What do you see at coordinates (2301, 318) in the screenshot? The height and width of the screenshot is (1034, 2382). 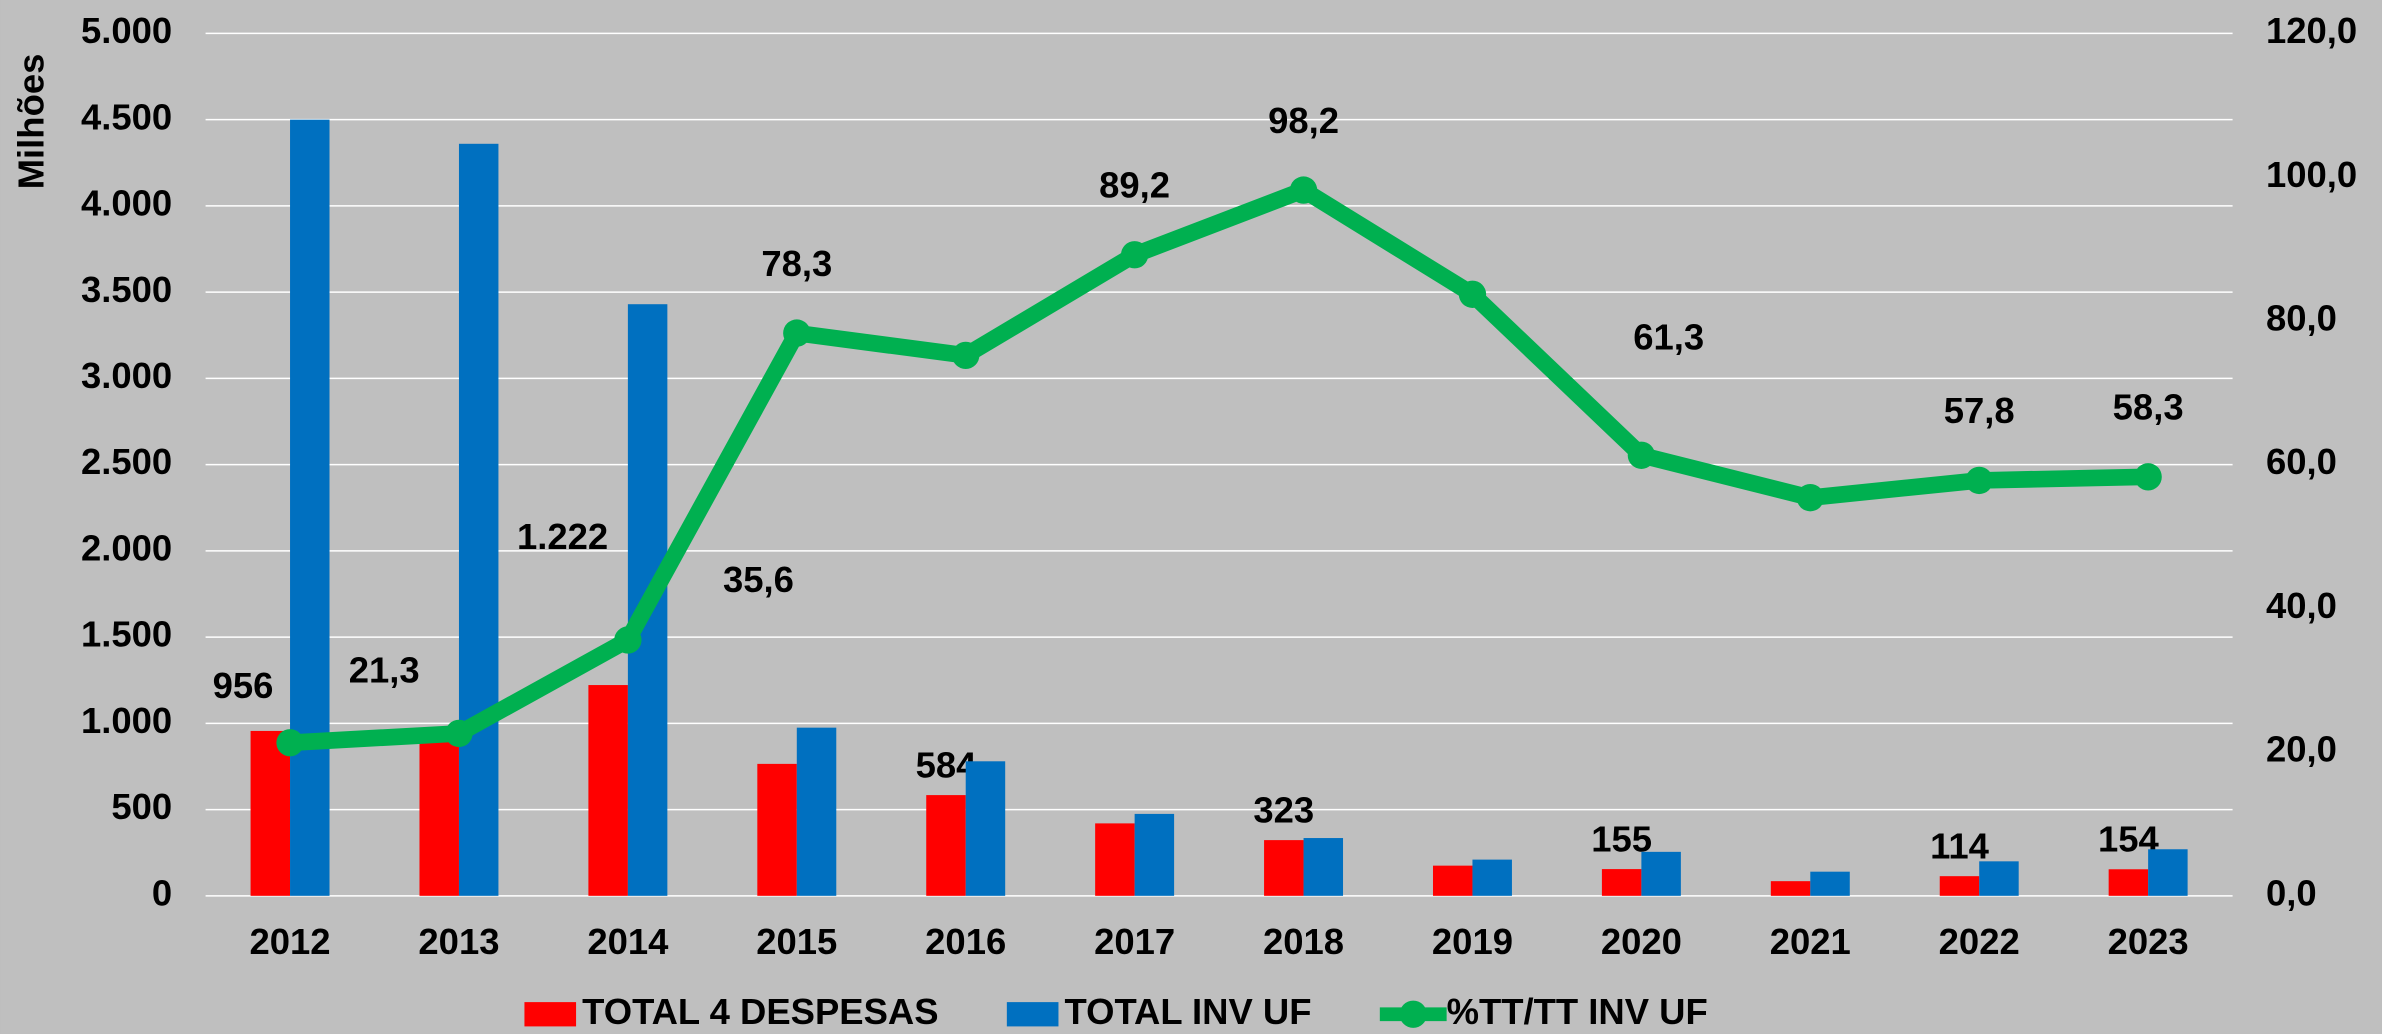 I see `y2-tick-label: 80,0` at bounding box center [2301, 318].